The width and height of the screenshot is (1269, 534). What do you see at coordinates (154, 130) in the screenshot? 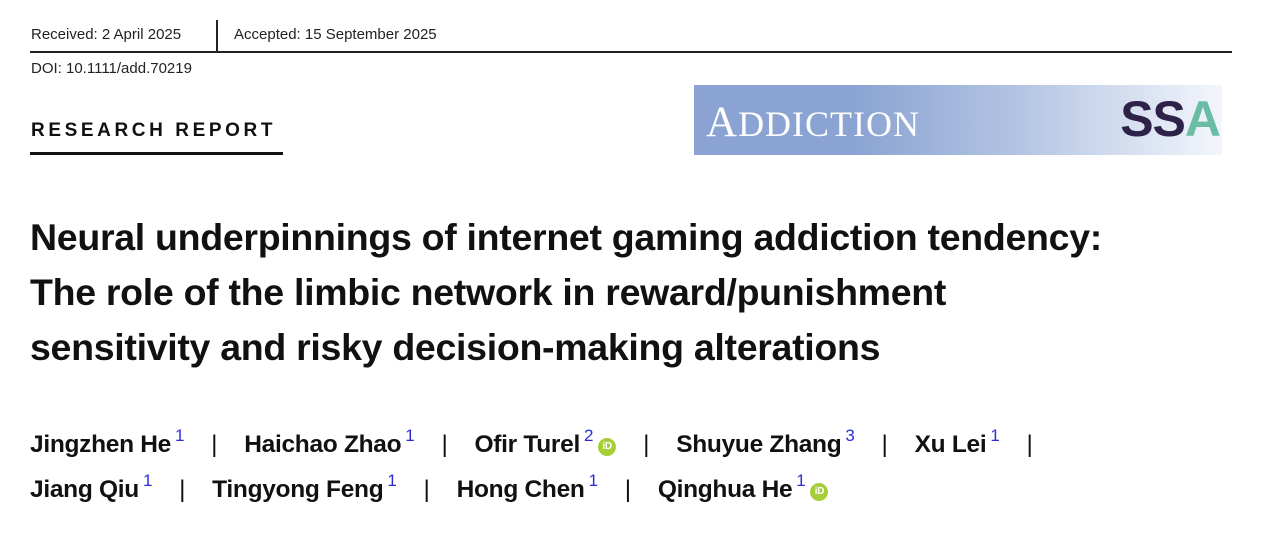
I see `section-label: RESEARCH REPORT` at bounding box center [154, 130].